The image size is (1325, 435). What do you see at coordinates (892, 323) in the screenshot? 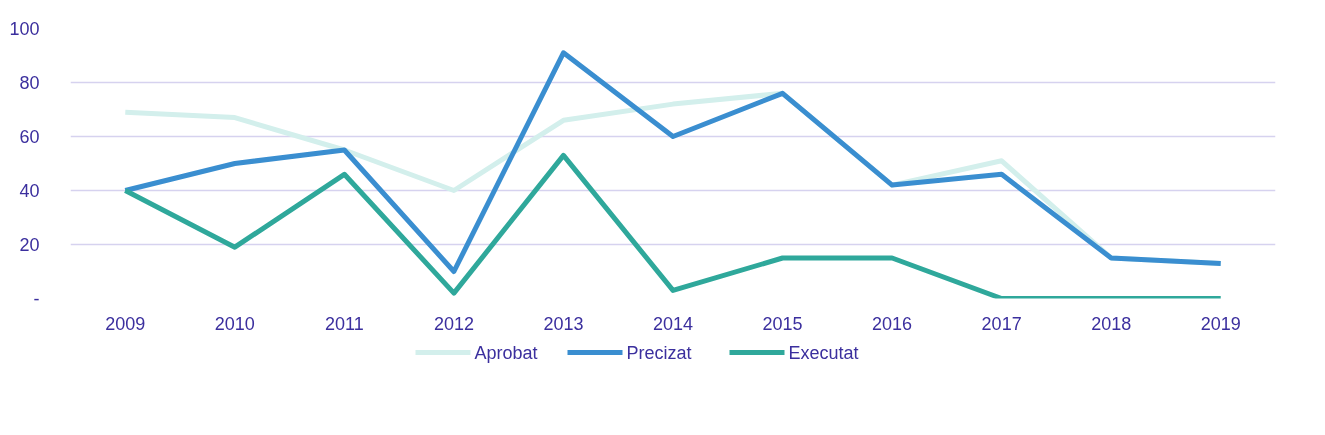
I see `x-tick-label: 2016` at bounding box center [892, 323].